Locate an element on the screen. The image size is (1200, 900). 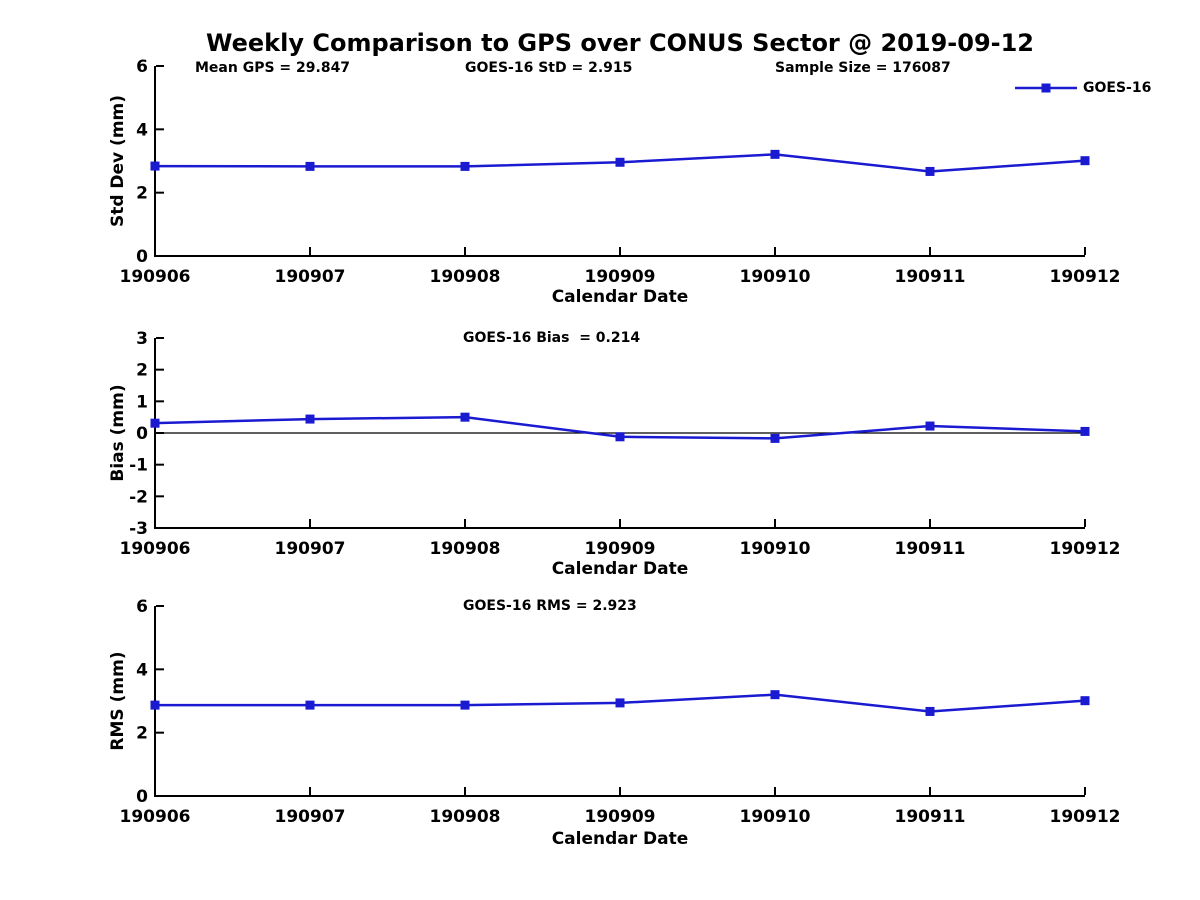
rms-y-tick-label: 6 is located at coordinates (142, 607).